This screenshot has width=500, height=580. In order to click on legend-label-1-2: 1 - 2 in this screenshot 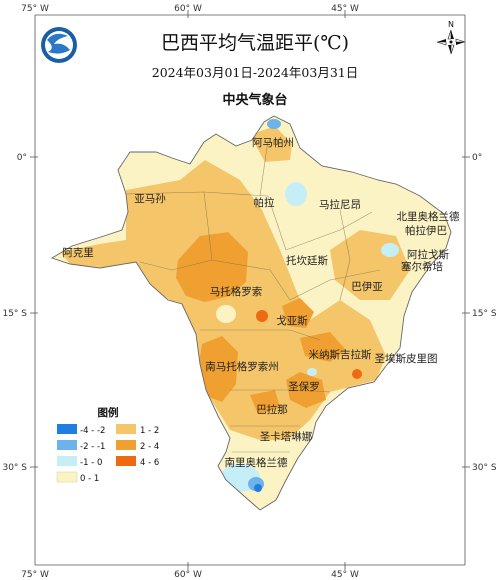, I will do `click(149, 431)`.